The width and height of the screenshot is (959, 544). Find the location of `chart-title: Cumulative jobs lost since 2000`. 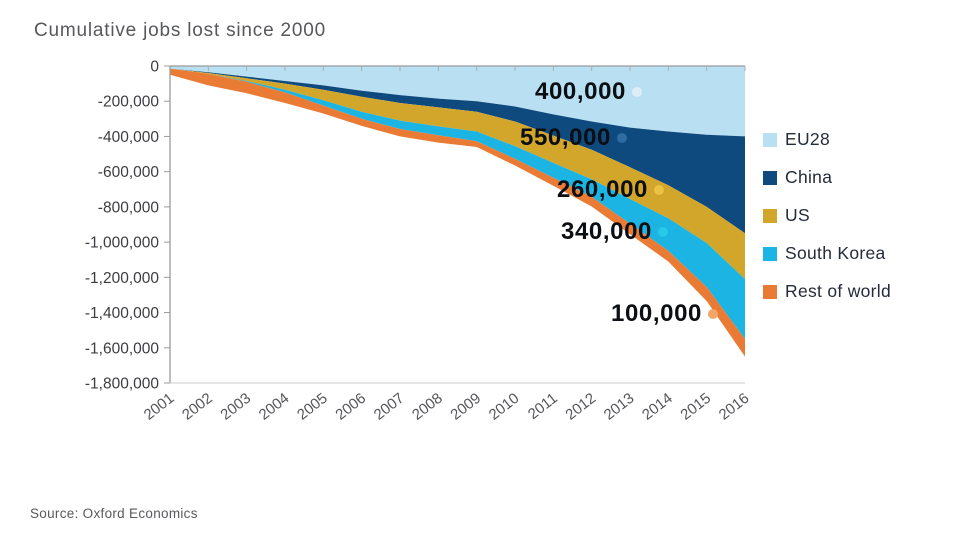

chart-title: Cumulative jobs lost since 2000 is located at coordinates (180, 30).